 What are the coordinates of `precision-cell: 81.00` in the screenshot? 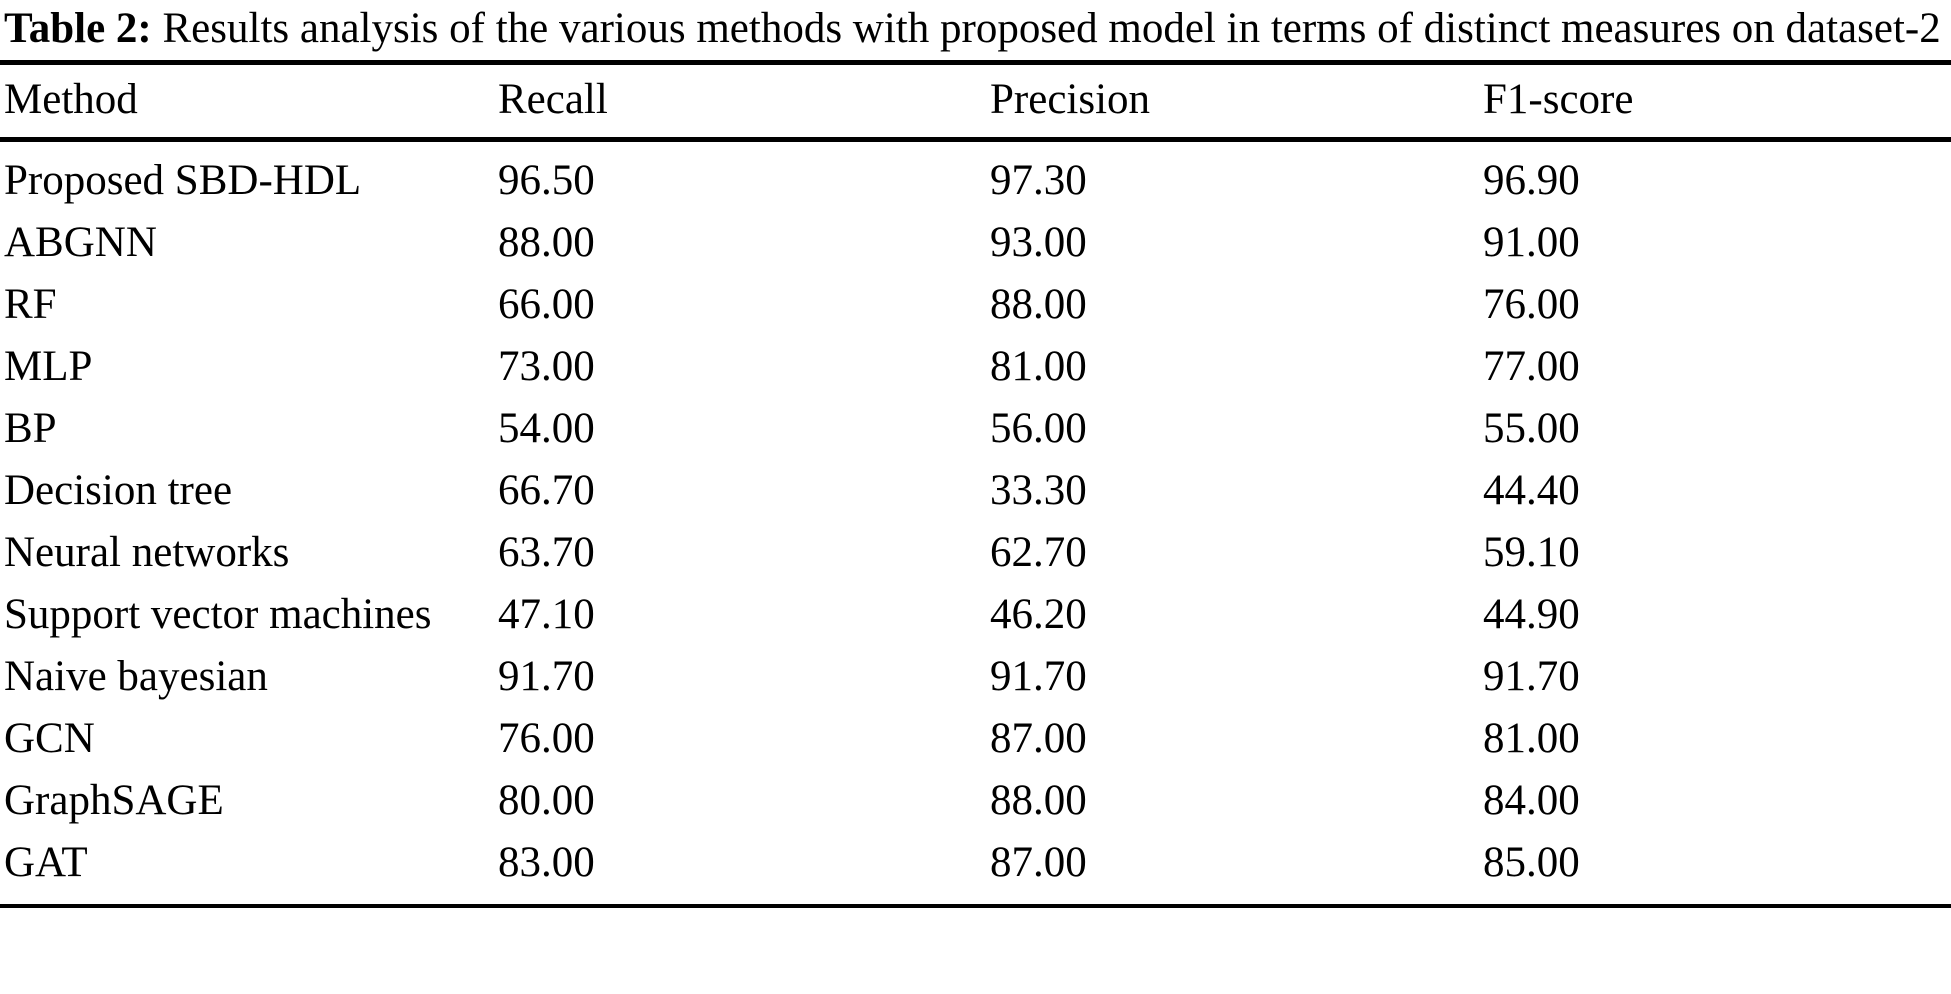 It's located at (1038, 366).